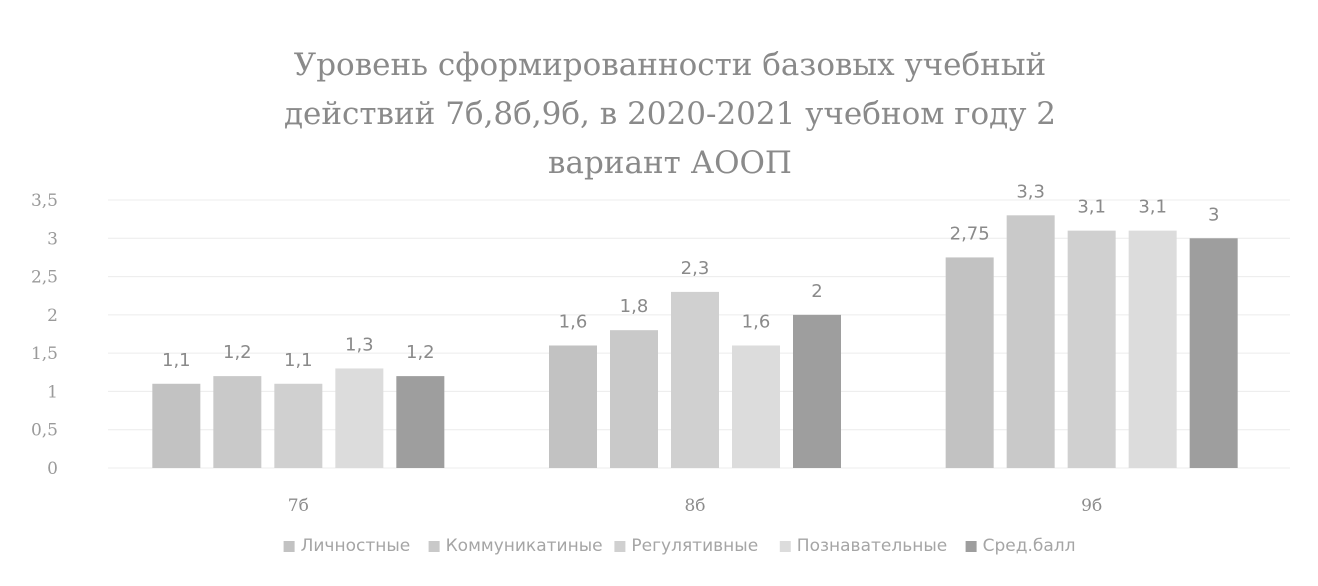 The width and height of the screenshot is (1318, 586). Describe the element at coordinates (1091, 506) in the screenshot. I see `x-category-label: 9б` at that location.